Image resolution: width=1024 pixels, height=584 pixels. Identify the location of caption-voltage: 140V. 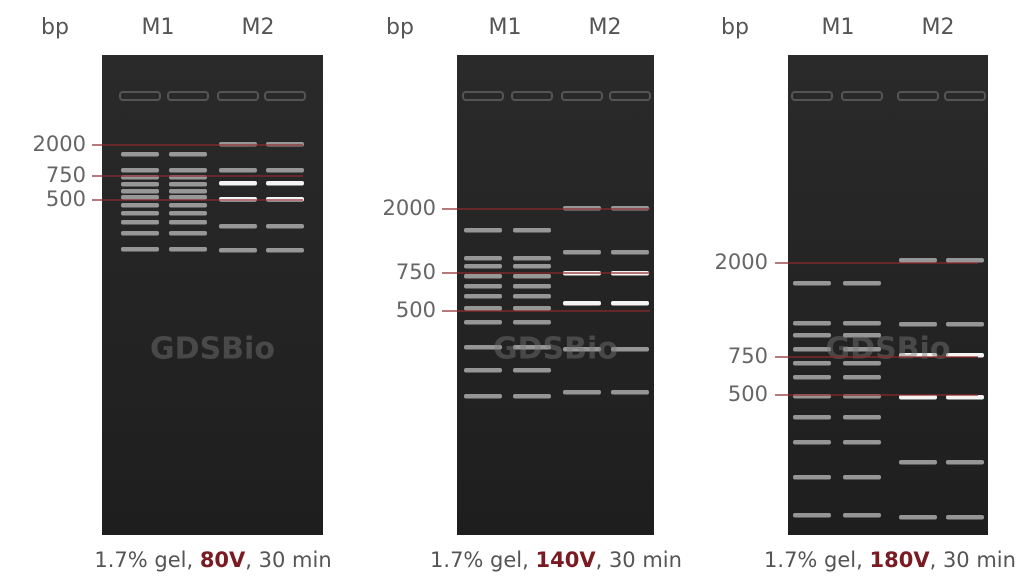
(566, 560).